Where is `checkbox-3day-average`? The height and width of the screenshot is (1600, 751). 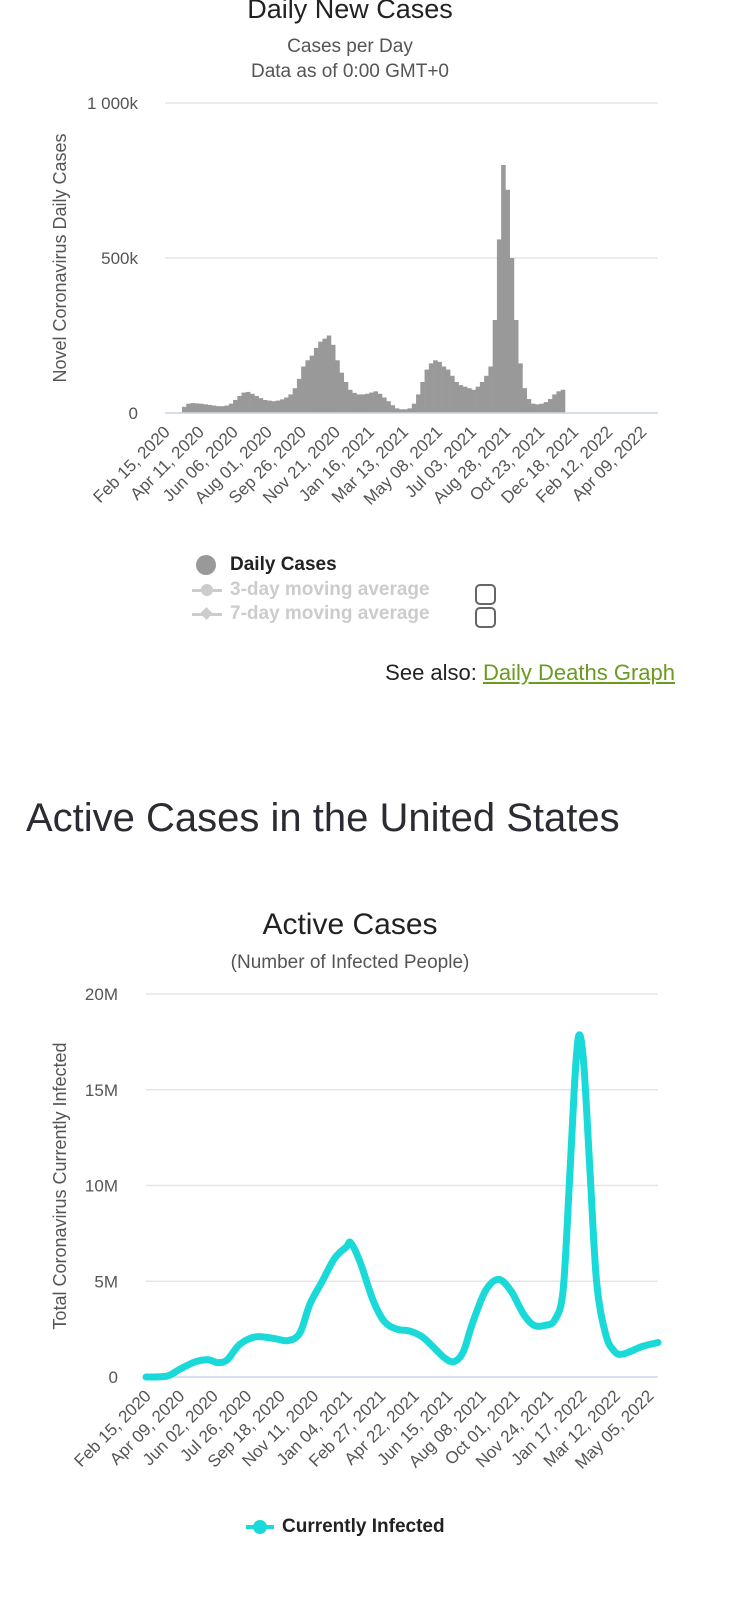
checkbox-3day-average is located at coordinates (485, 594).